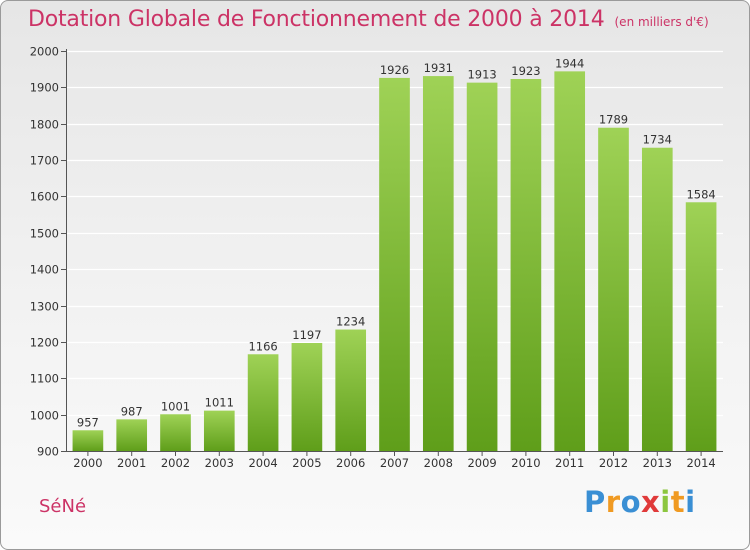 The width and height of the screenshot is (750, 550). Describe the element at coordinates (48, 452) in the screenshot. I see `y-tick-label: 900` at that location.